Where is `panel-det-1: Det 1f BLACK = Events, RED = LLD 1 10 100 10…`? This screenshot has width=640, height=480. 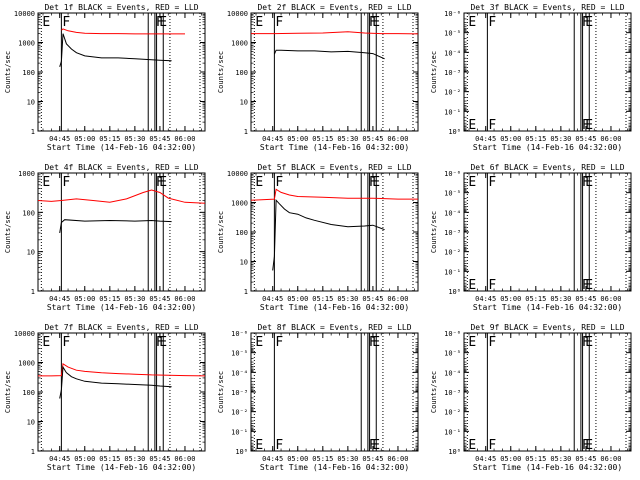 panel-det-1: Det 1f BLACK = Events, RED = LLD 1 10 100 10… is located at coordinates (105, 77).